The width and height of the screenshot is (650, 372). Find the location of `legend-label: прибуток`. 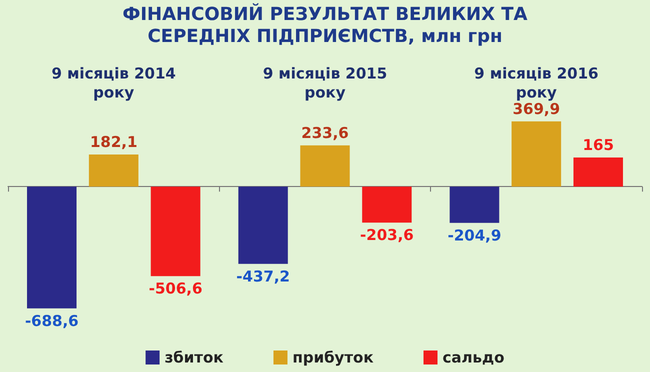

legend-label: прибуток is located at coordinates (333, 357).